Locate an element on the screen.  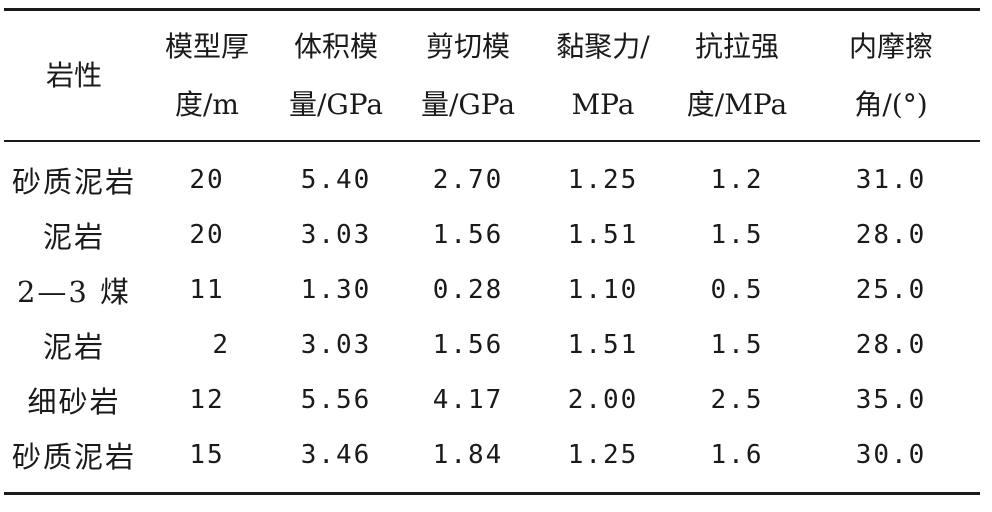
header-lithology-line-1: 岩性 is located at coordinates (73, 75).